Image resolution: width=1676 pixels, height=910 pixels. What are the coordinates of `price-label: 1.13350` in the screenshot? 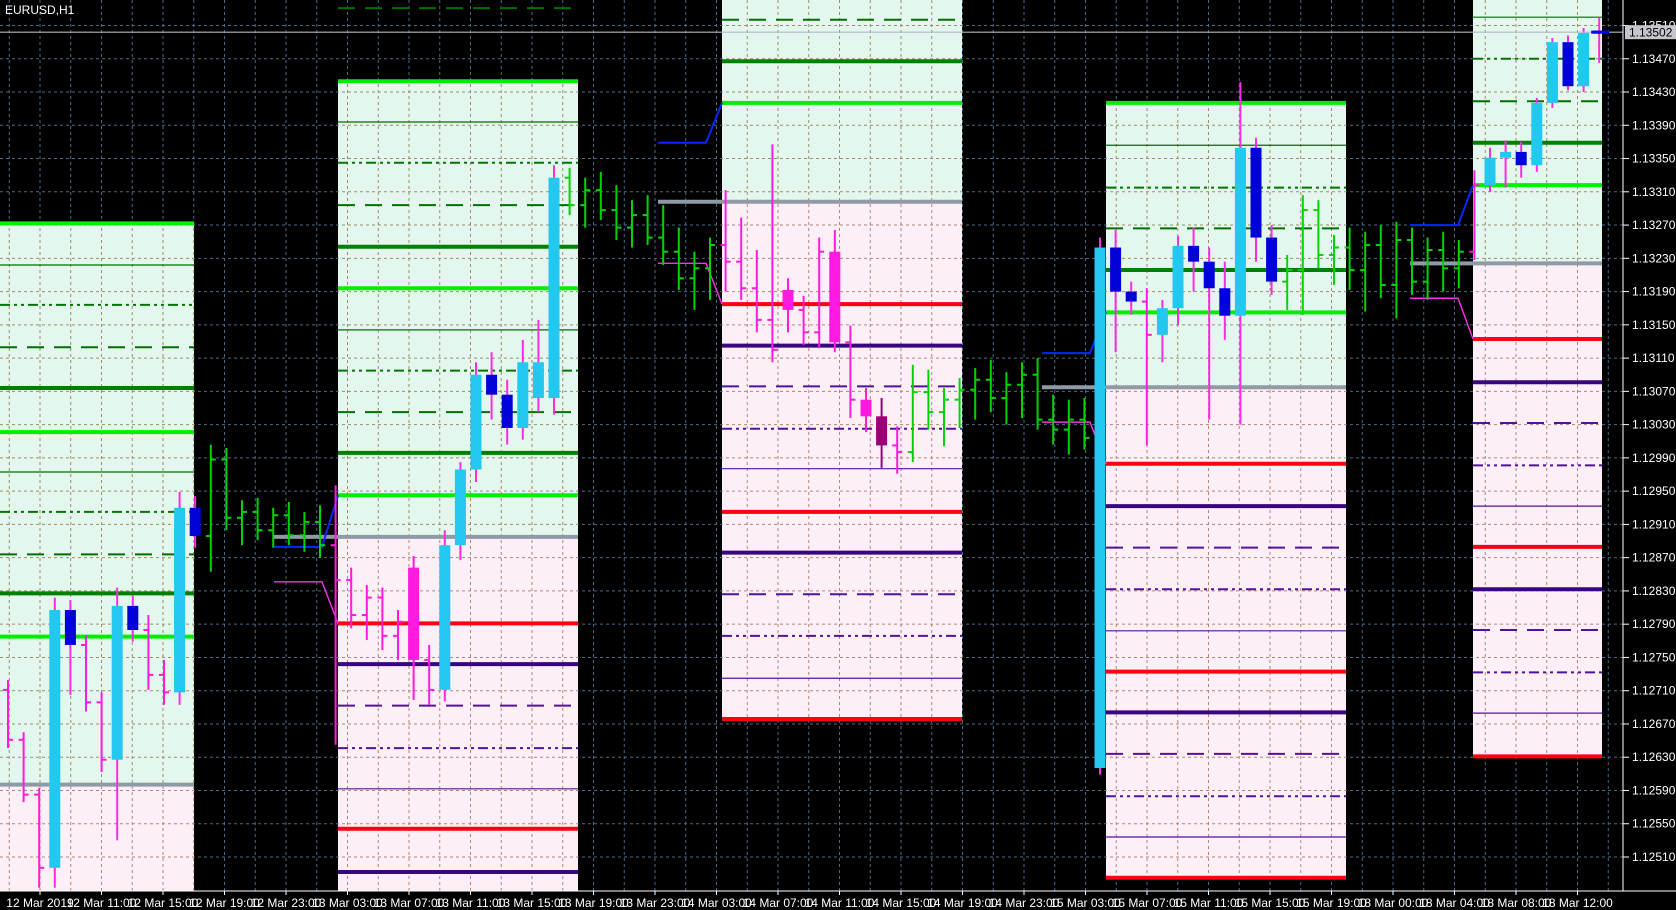 It's located at (1654, 159).